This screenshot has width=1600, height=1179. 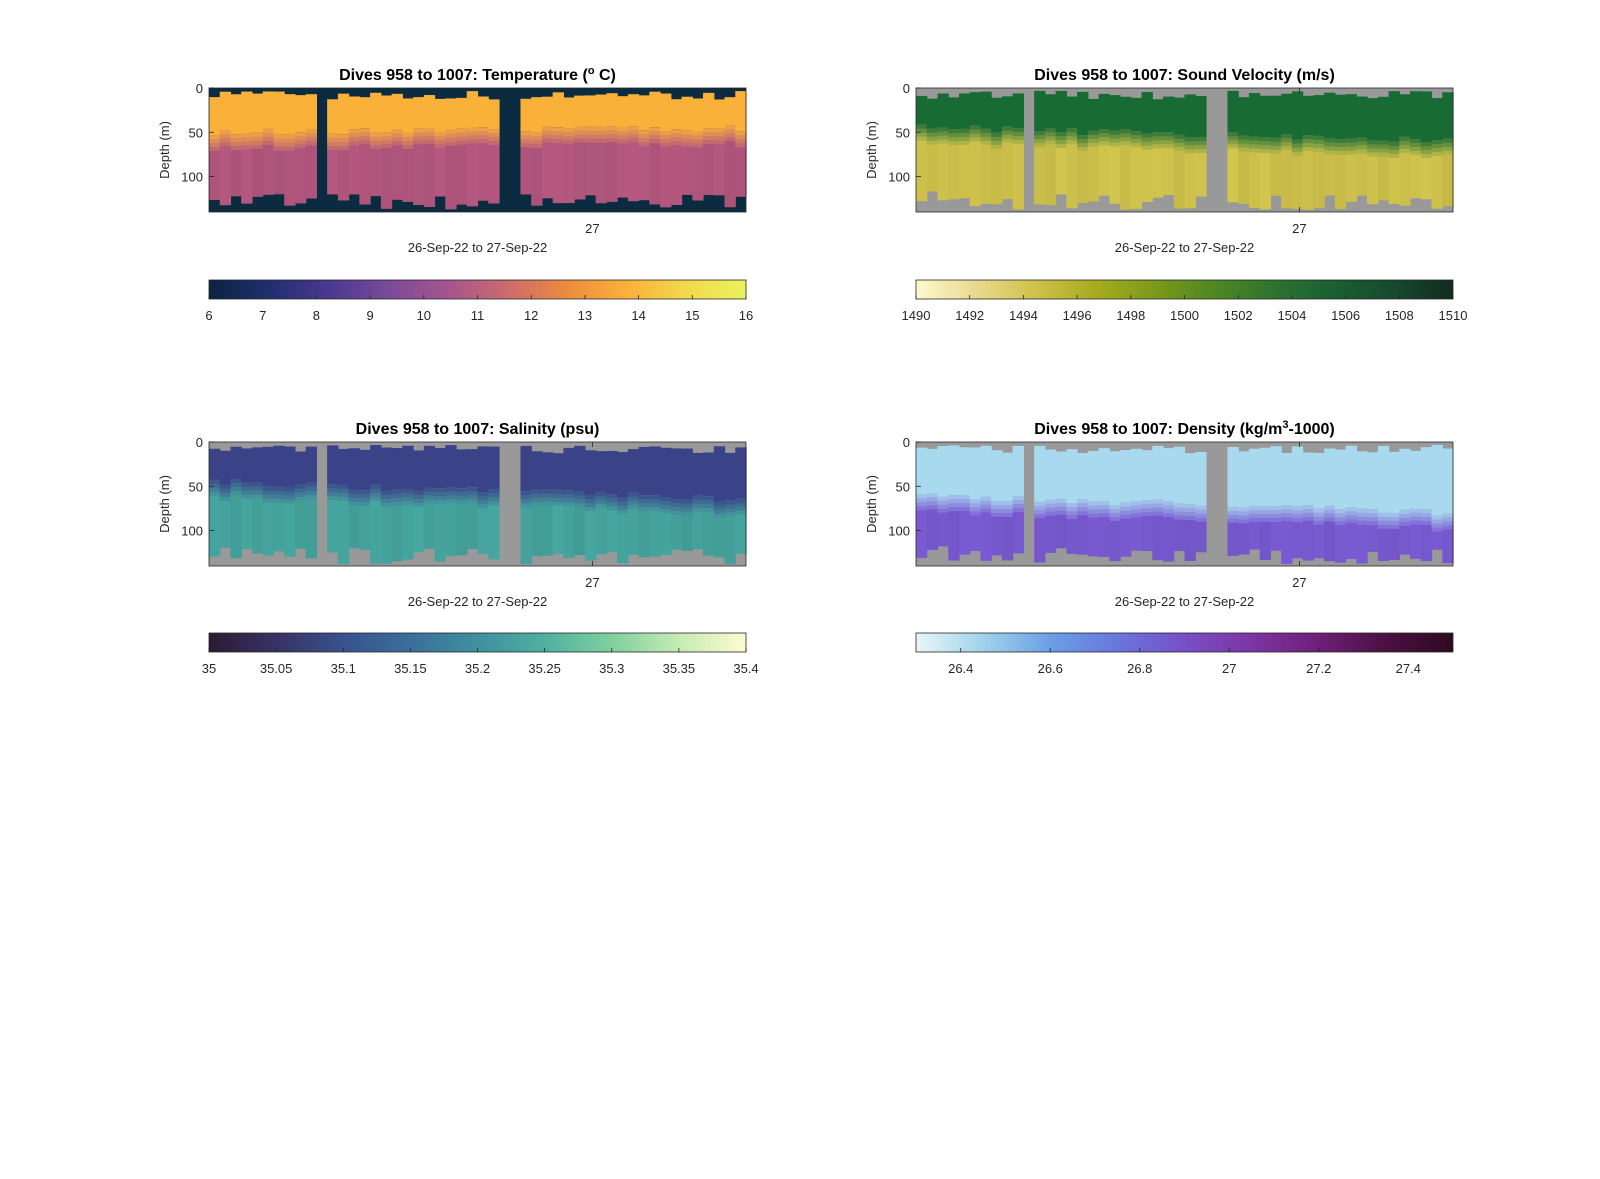 What do you see at coordinates (969, 315) in the screenshot?
I see `colorbar-tick-label: 1492` at bounding box center [969, 315].